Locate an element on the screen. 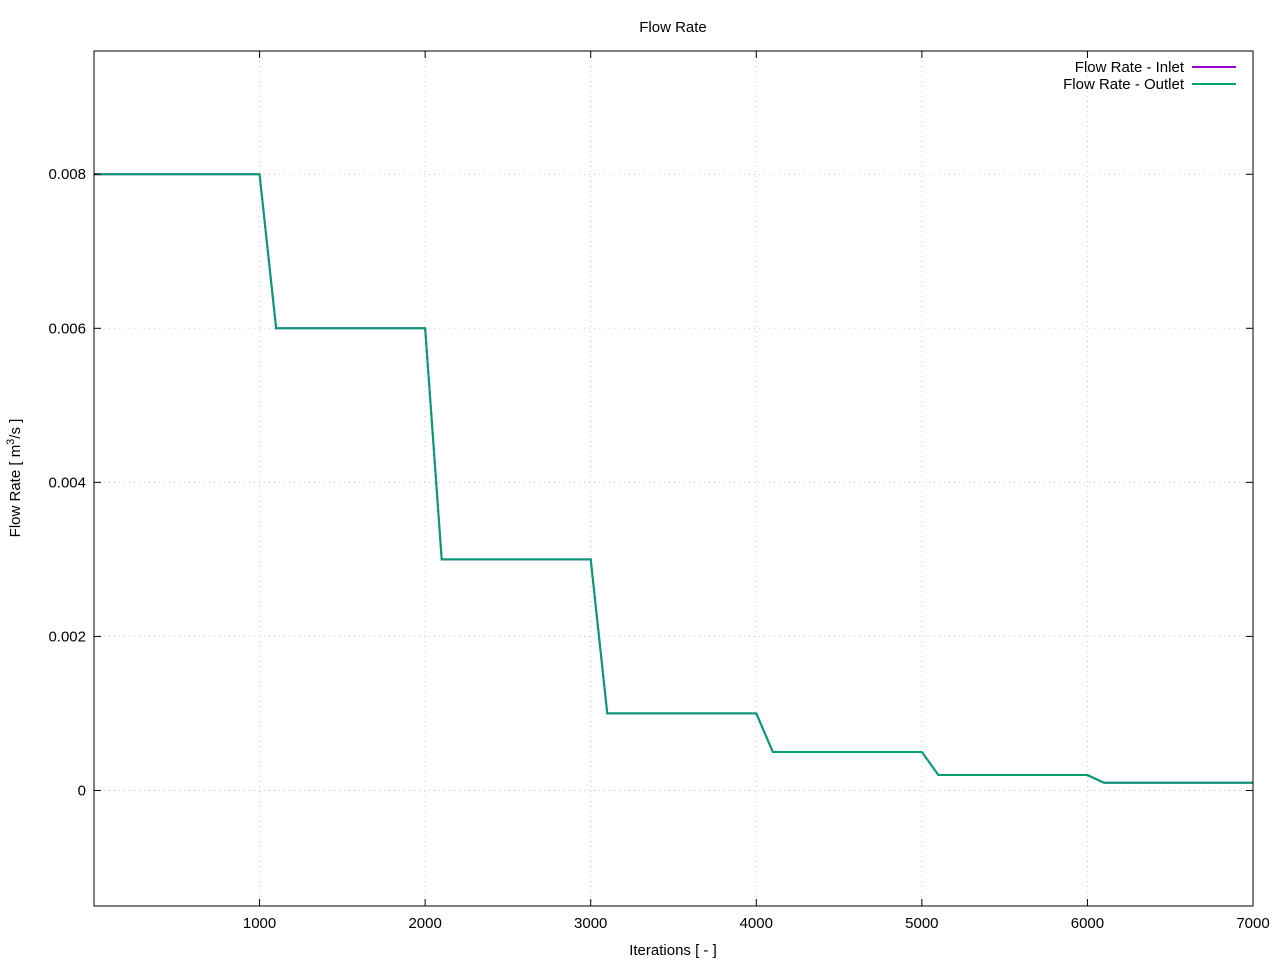 The width and height of the screenshot is (1280, 960). x-tick-label: 4000 is located at coordinates (756, 923).